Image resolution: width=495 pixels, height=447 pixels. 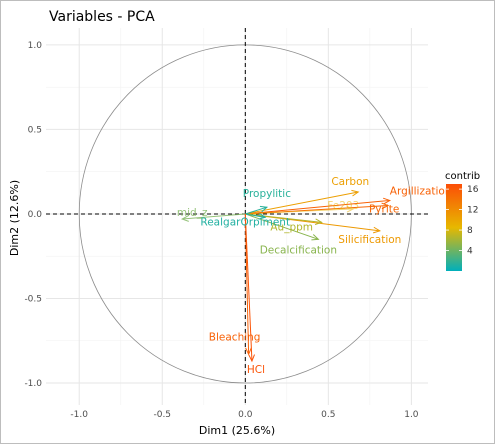 What do you see at coordinates (328, 415) in the screenshot?
I see `x-tick-label: 0.5` at bounding box center [328, 415].